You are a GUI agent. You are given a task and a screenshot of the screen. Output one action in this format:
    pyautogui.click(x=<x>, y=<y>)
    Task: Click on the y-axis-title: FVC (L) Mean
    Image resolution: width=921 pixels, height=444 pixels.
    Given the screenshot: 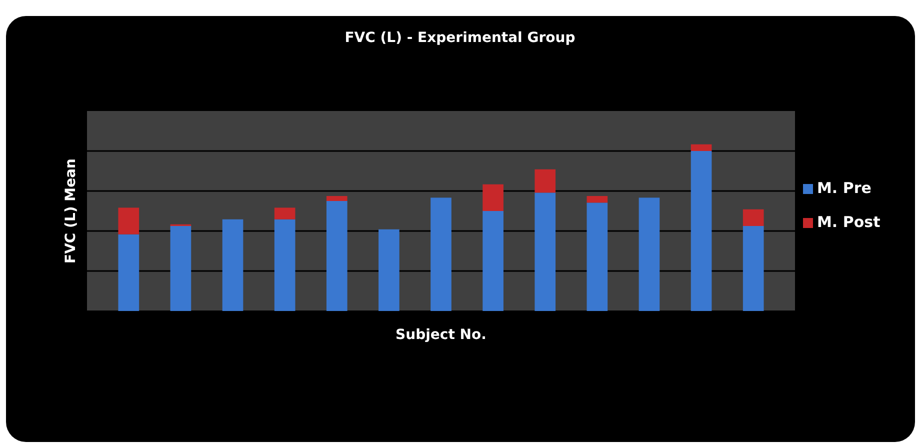 What is the action you would take?
    pyautogui.click(x=71, y=211)
    